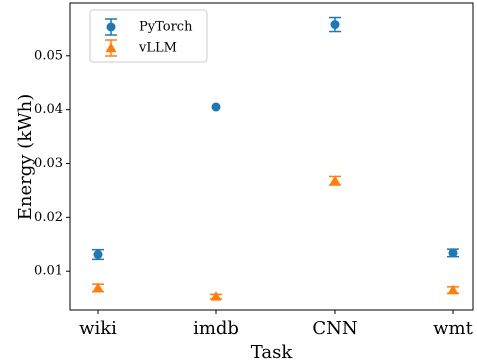 This screenshot has height=363, width=477. I want to click on legend-box, so click(148, 36).